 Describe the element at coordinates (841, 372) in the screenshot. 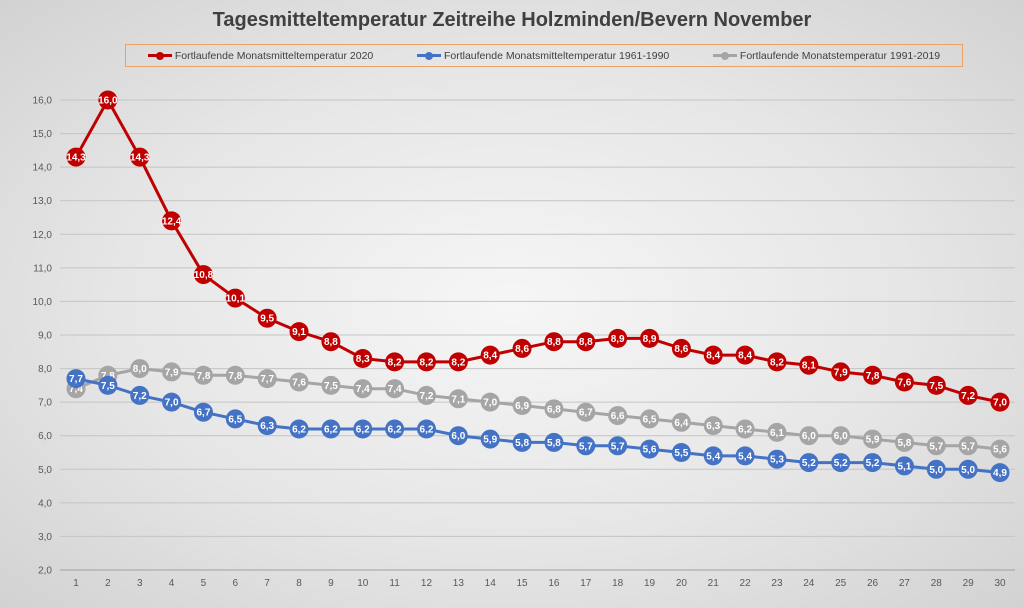

I see `data-label: 7,9` at that location.